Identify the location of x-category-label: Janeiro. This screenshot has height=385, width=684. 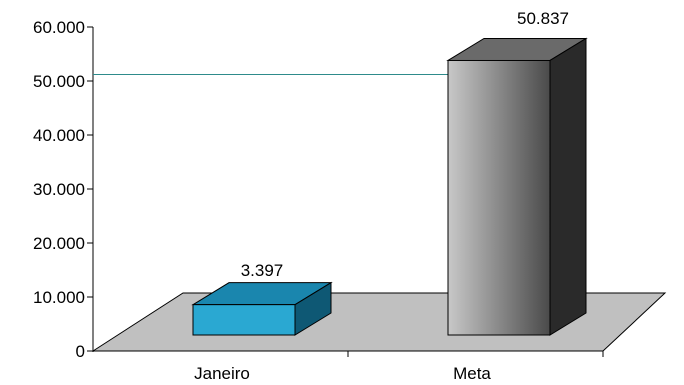
(222, 373).